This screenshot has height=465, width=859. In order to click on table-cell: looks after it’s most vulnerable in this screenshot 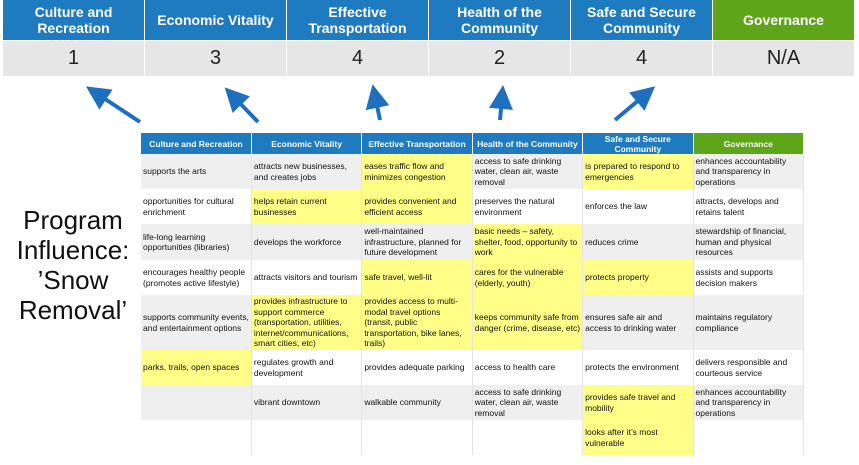, I will do `click(638, 437)`.